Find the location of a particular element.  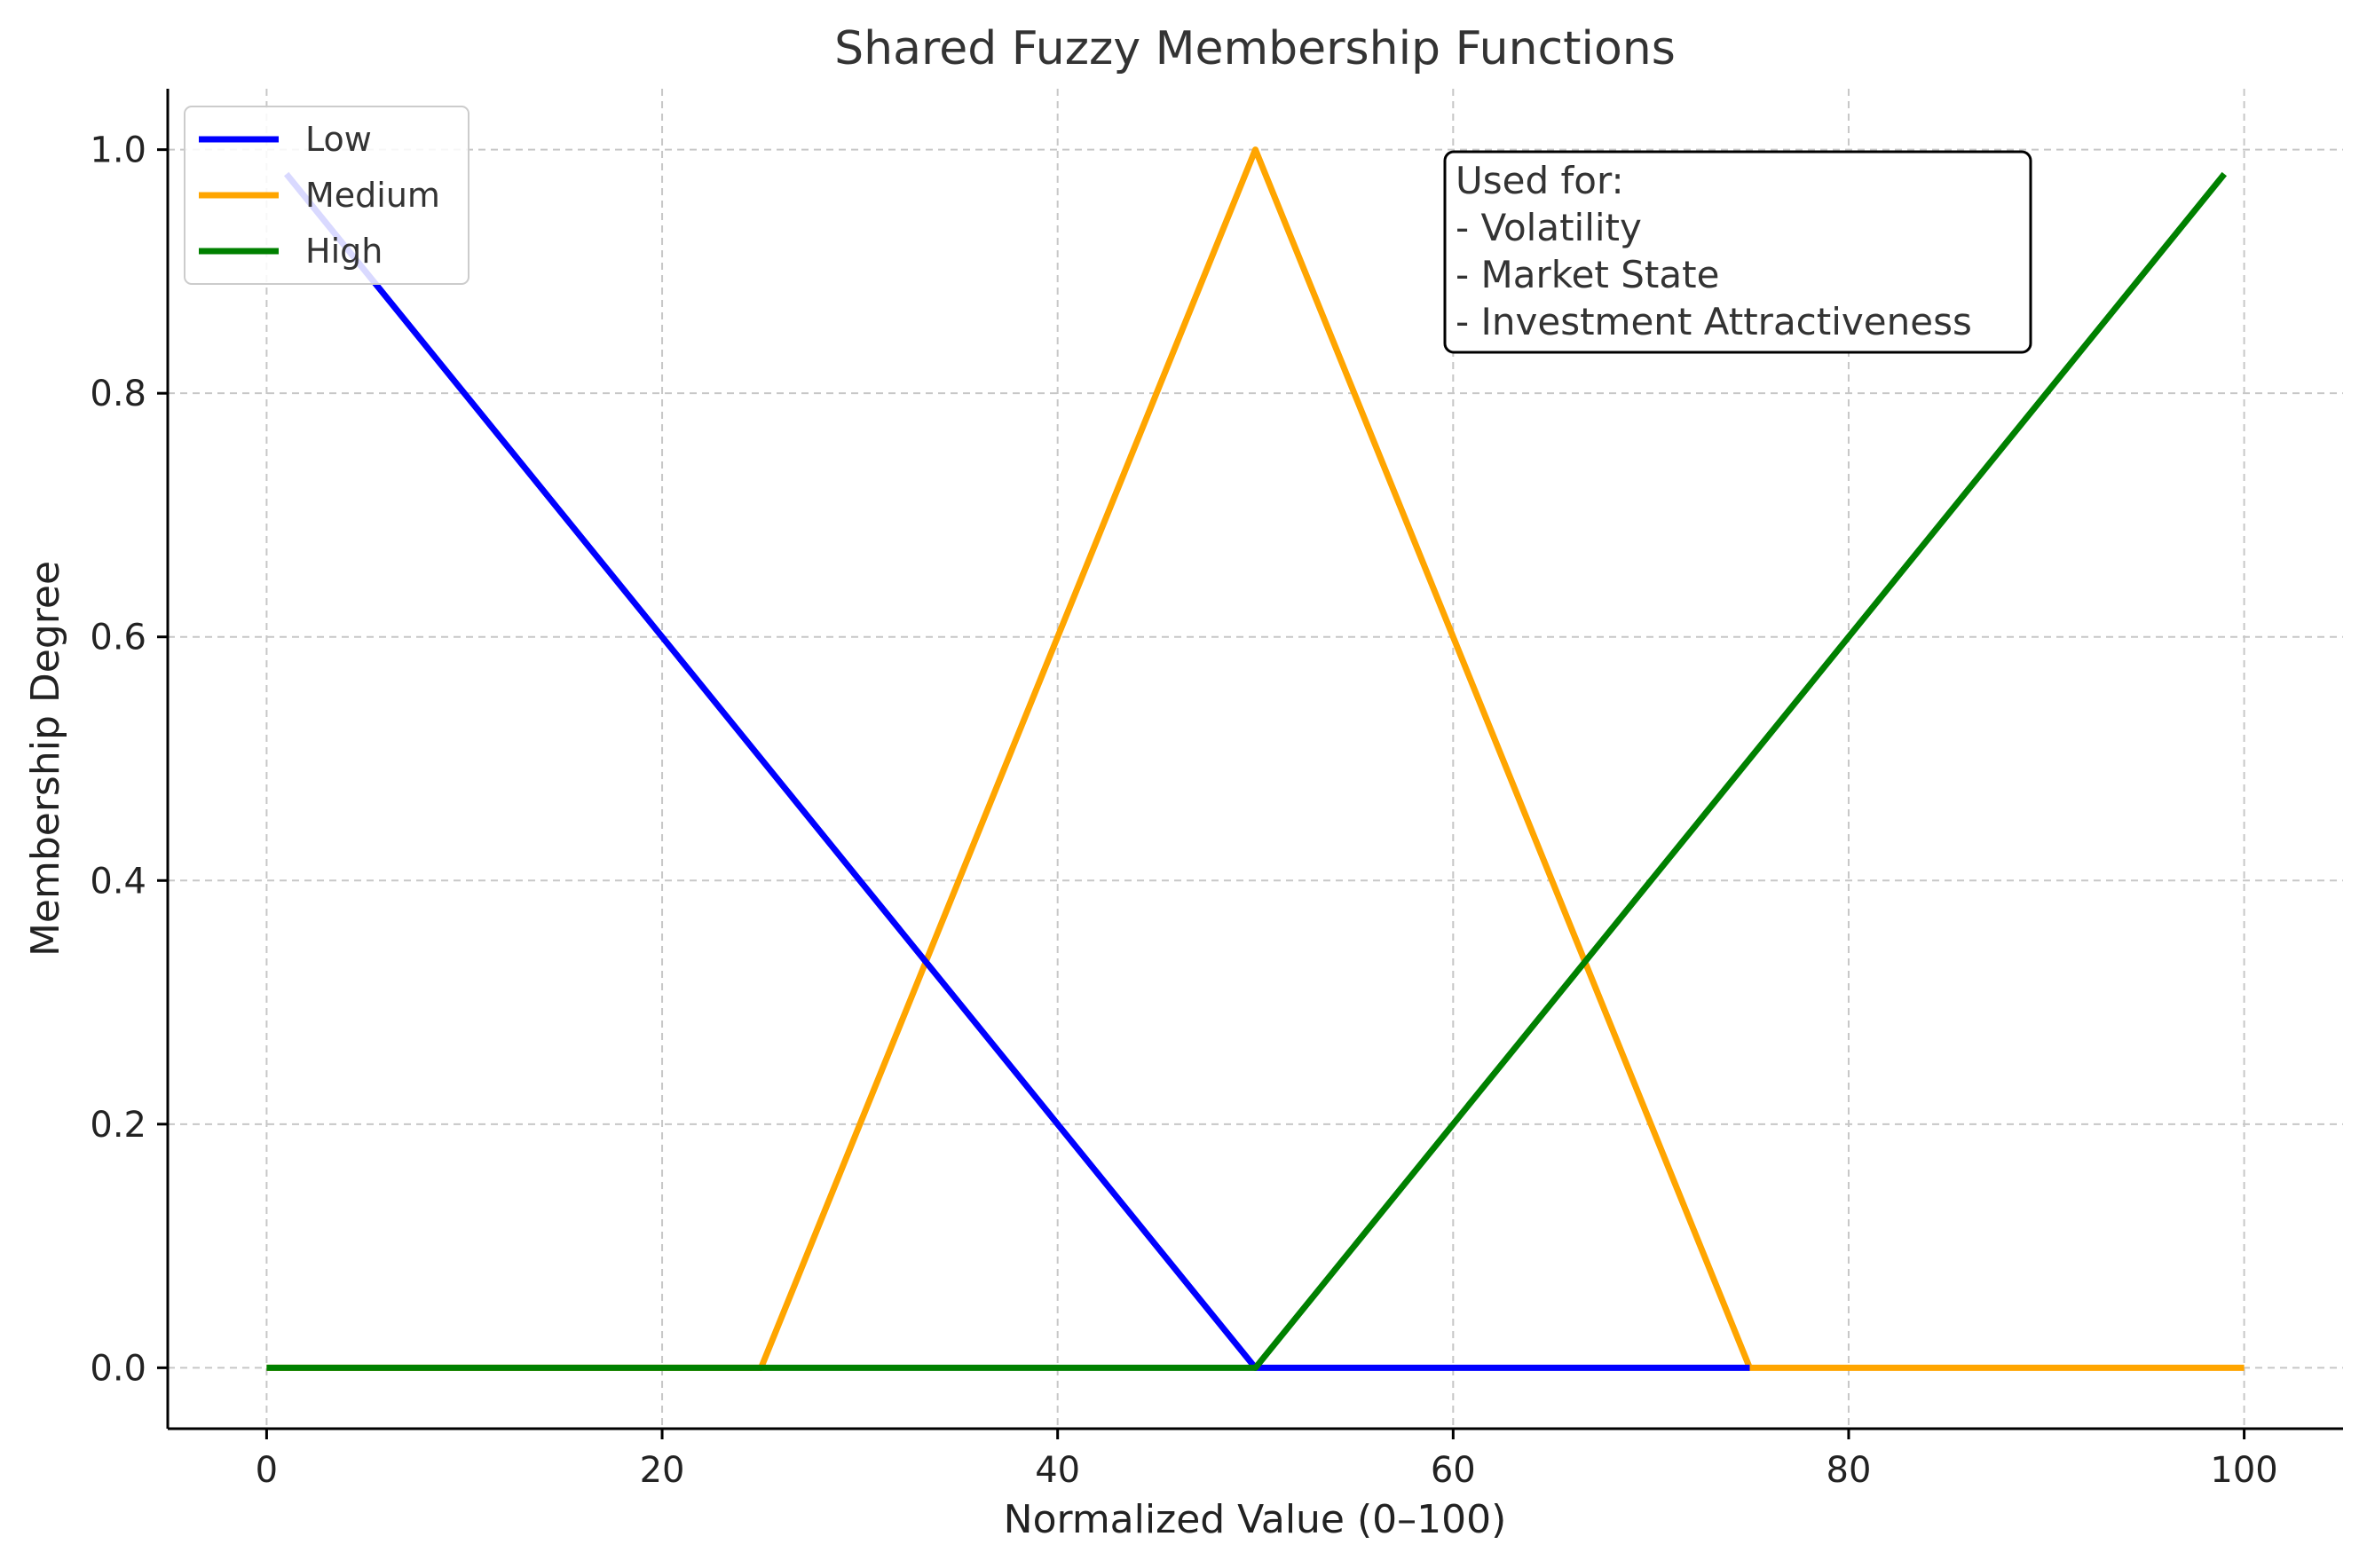

x-axis-label: Normalized Value (0–100) is located at coordinates (1255, 1519).